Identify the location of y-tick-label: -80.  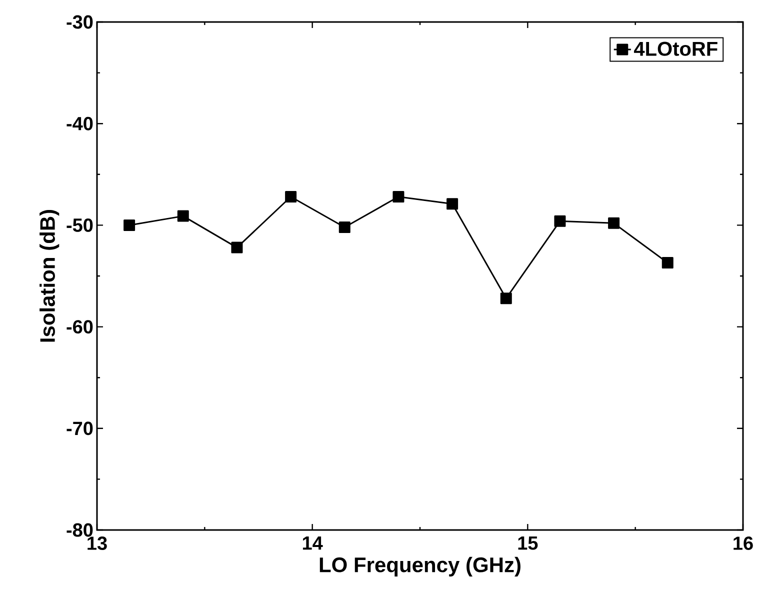
(79, 530).